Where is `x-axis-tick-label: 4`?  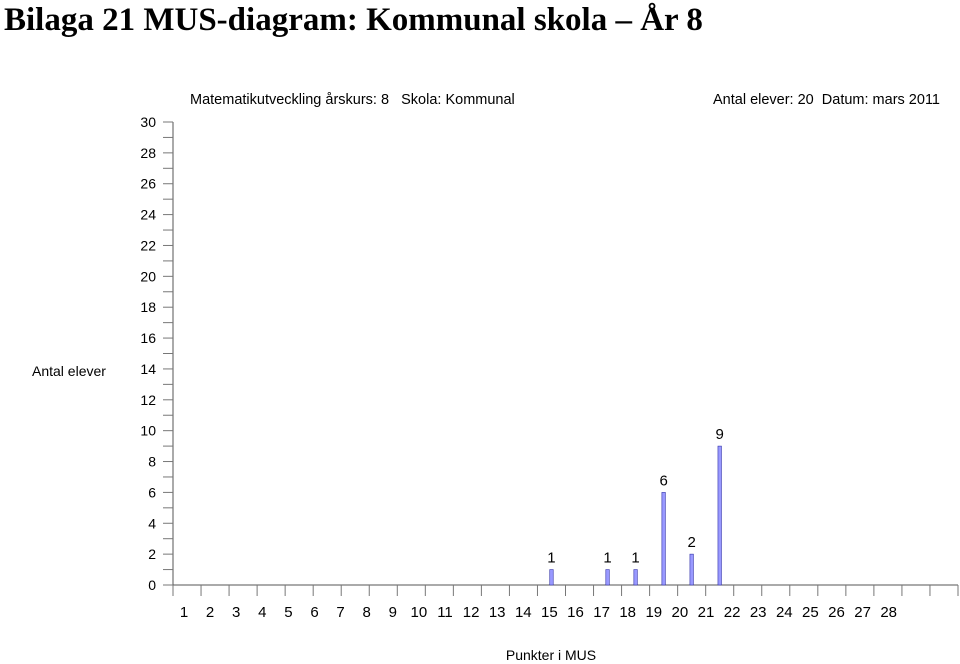
x-axis-tick-label: 4 is located at coordinates (262, 612).